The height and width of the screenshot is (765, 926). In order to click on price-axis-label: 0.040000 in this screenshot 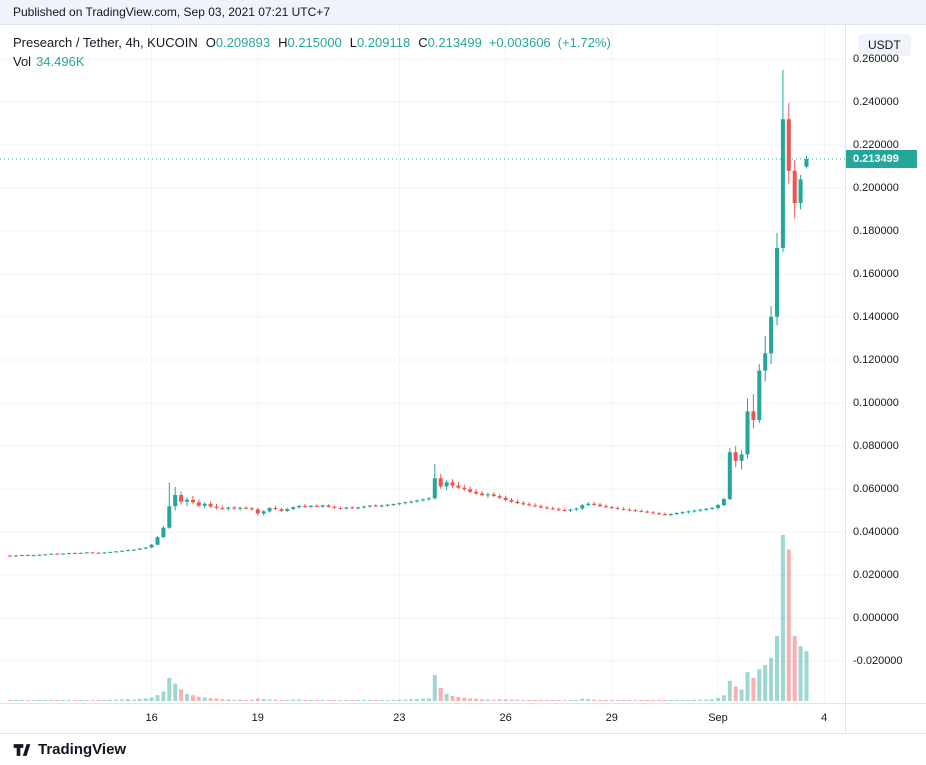, I will do `click(876, 532)`.